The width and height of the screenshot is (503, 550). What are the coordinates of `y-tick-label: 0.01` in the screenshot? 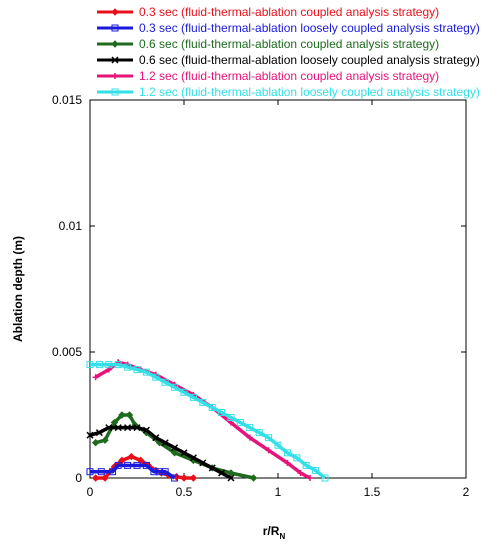 It's located at (71, 226).